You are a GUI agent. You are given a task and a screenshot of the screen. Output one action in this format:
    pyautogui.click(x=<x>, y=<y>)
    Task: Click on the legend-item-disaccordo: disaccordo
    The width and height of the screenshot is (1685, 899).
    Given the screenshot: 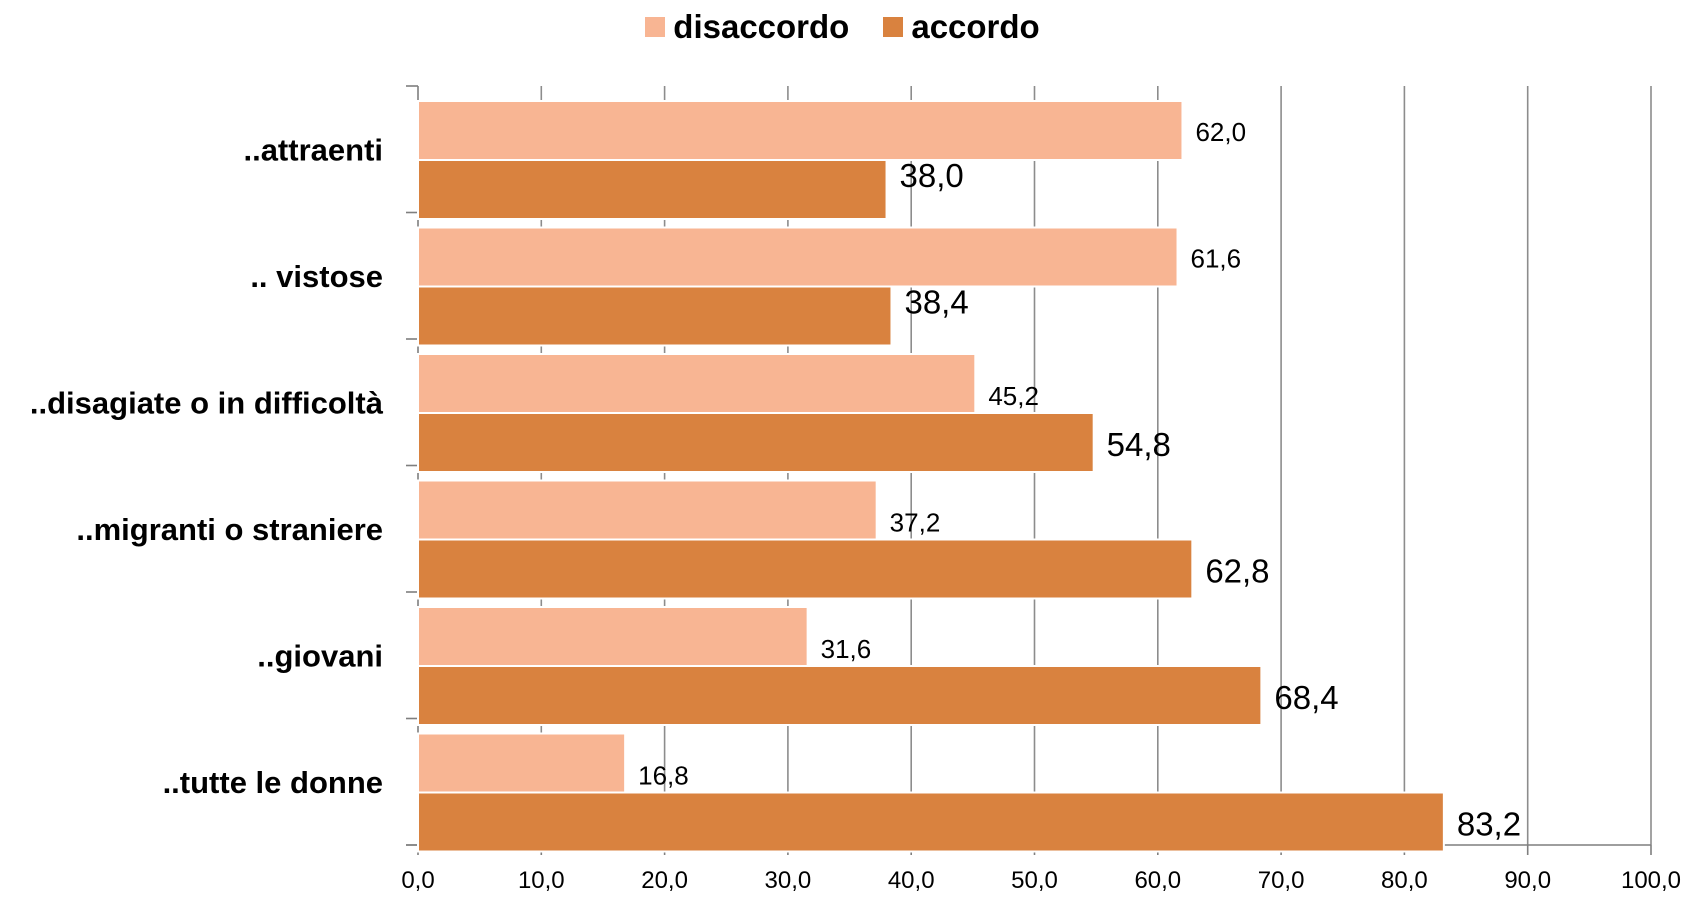 What is the action you would take?
    pyautogui.click(x=747, y=27)
    